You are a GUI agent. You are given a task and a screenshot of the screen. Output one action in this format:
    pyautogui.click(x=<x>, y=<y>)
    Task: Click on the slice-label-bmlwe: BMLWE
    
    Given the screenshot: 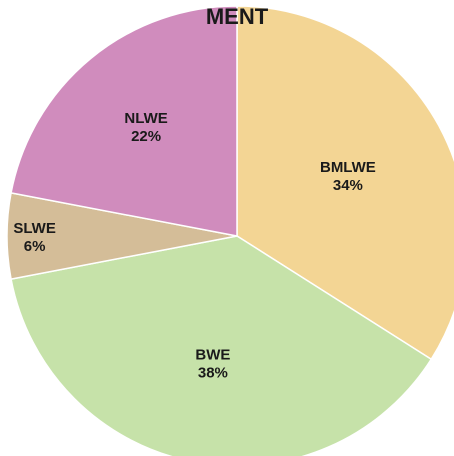 What is the action you would take?
    pyautogui.click(x=348, y=167)
    